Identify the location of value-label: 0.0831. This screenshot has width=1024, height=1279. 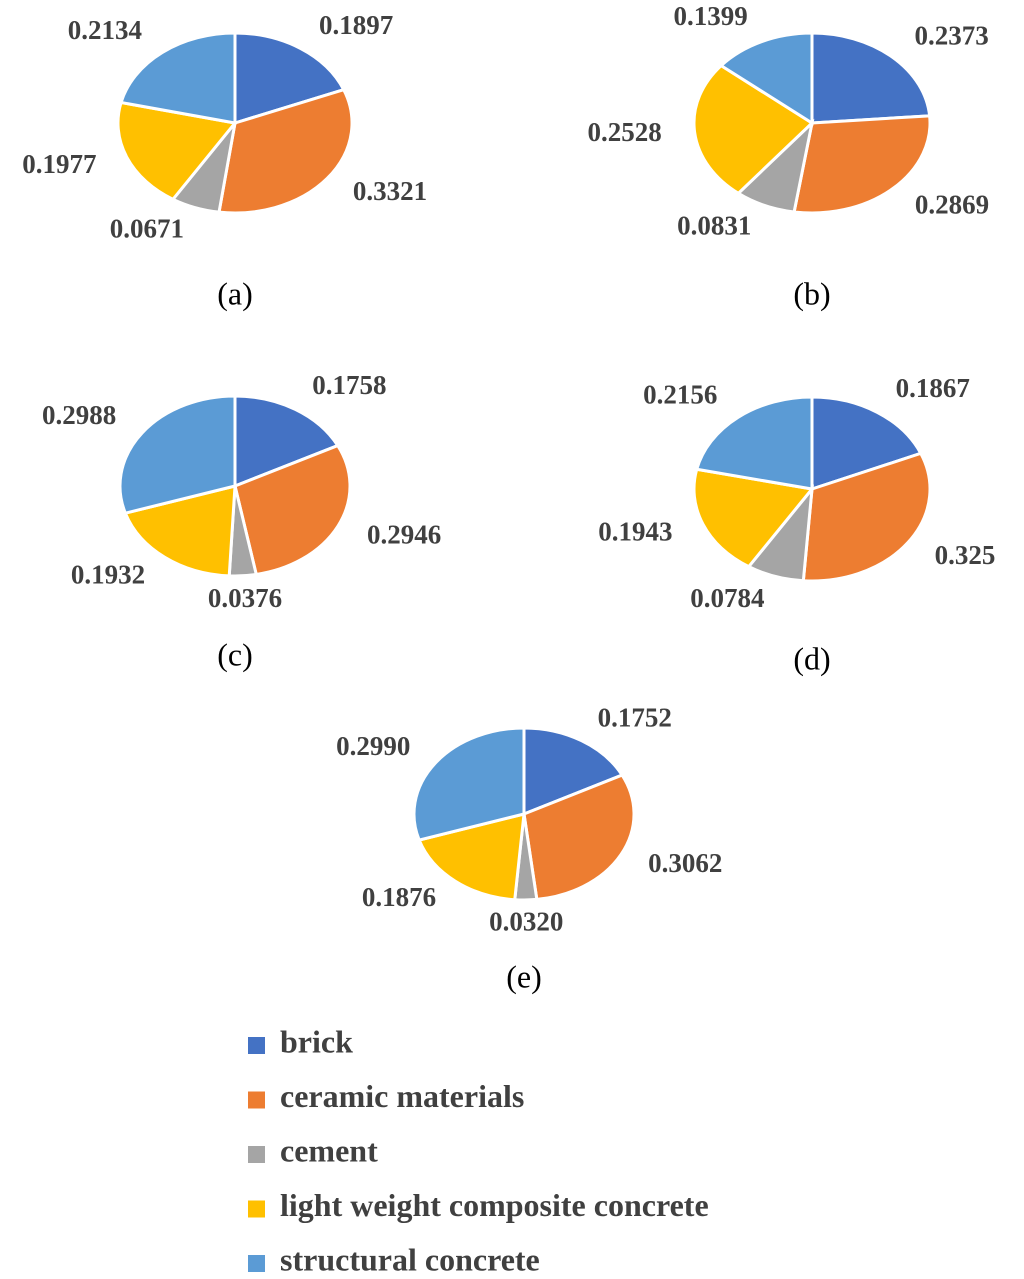
(714, 226).